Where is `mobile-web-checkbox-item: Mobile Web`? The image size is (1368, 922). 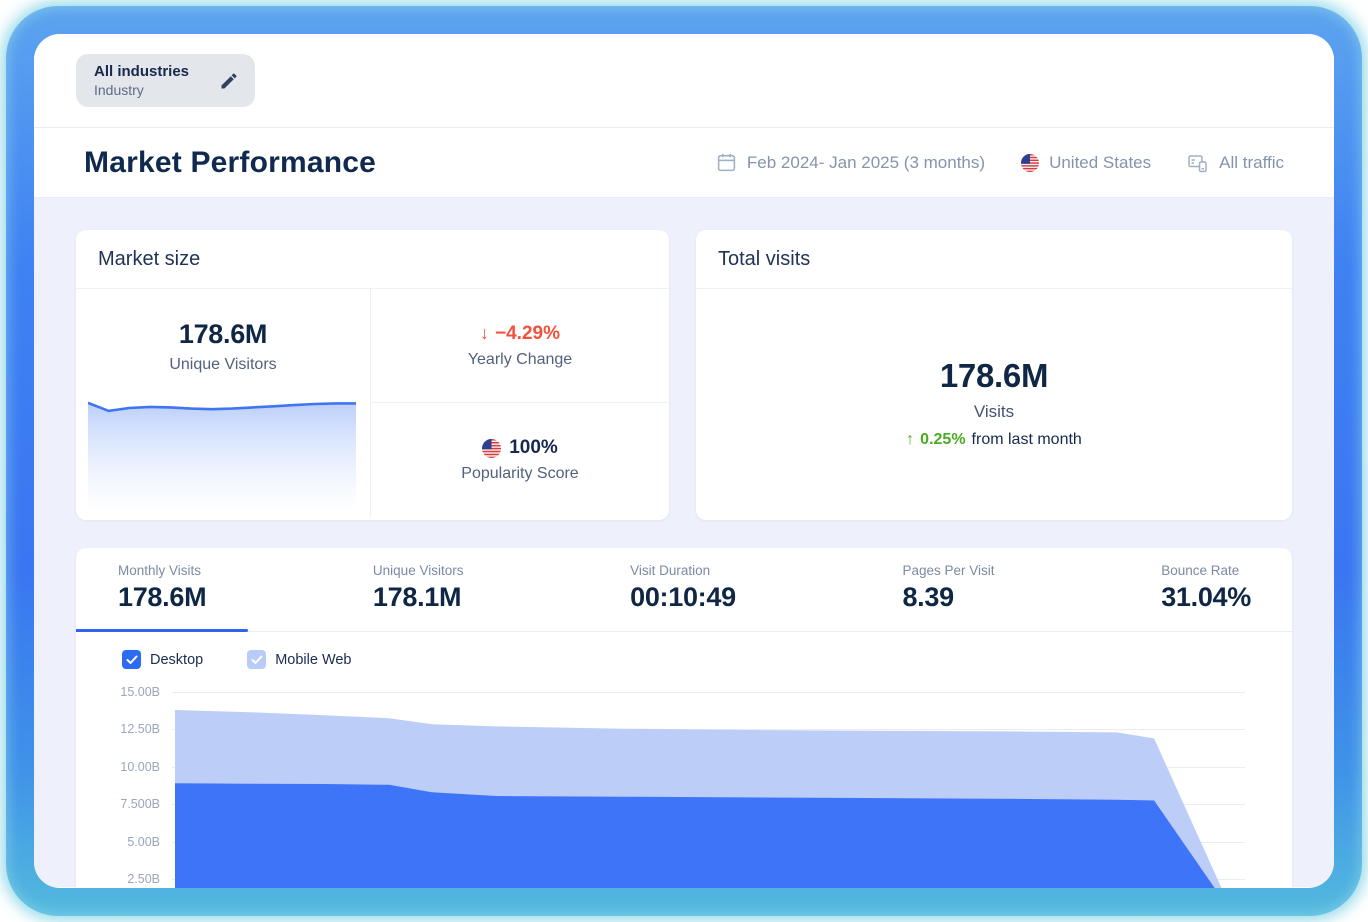 mobile-web-checkbox-item: Mobile Web is located at coordinates (299, 659).